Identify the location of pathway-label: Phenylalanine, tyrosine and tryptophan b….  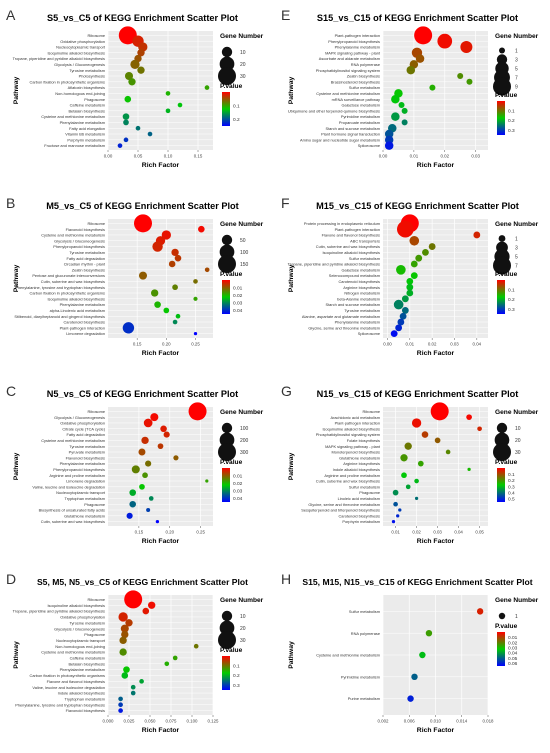
(60, 287).